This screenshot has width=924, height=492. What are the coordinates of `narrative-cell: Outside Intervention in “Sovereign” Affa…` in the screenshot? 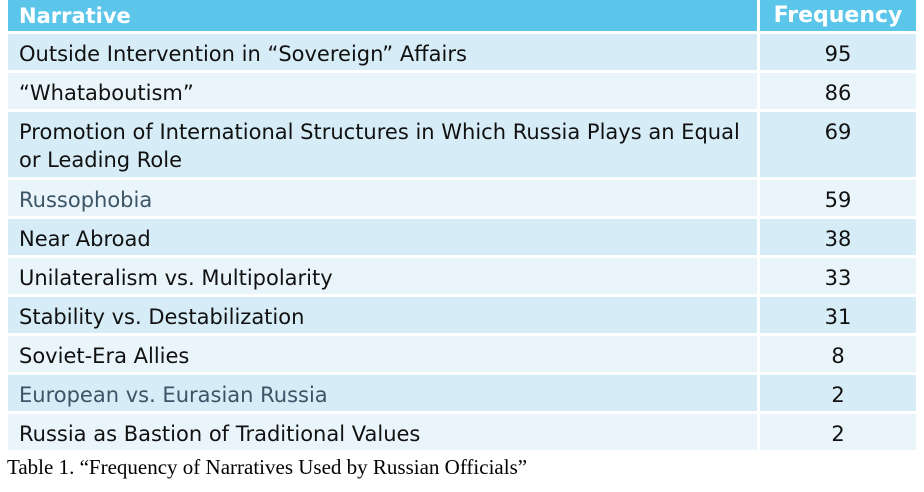 It's located at (384, 52).